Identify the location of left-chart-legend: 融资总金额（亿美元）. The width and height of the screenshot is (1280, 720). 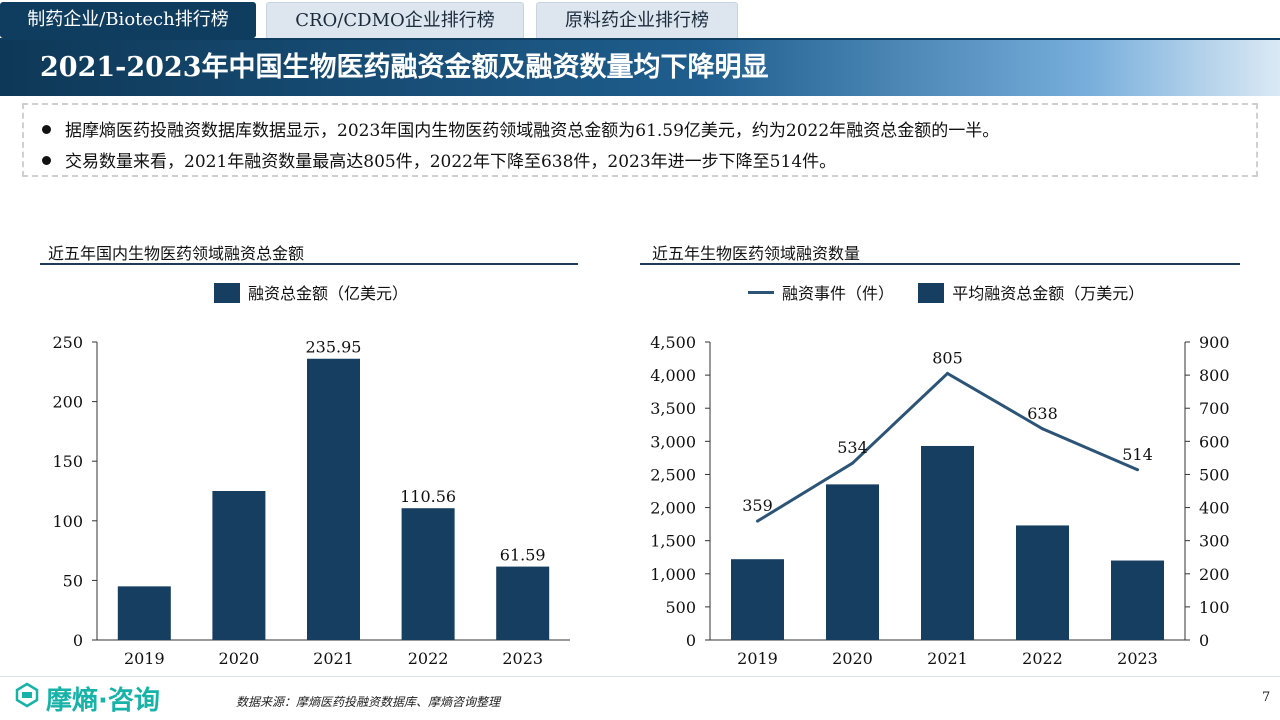
(311, 292).